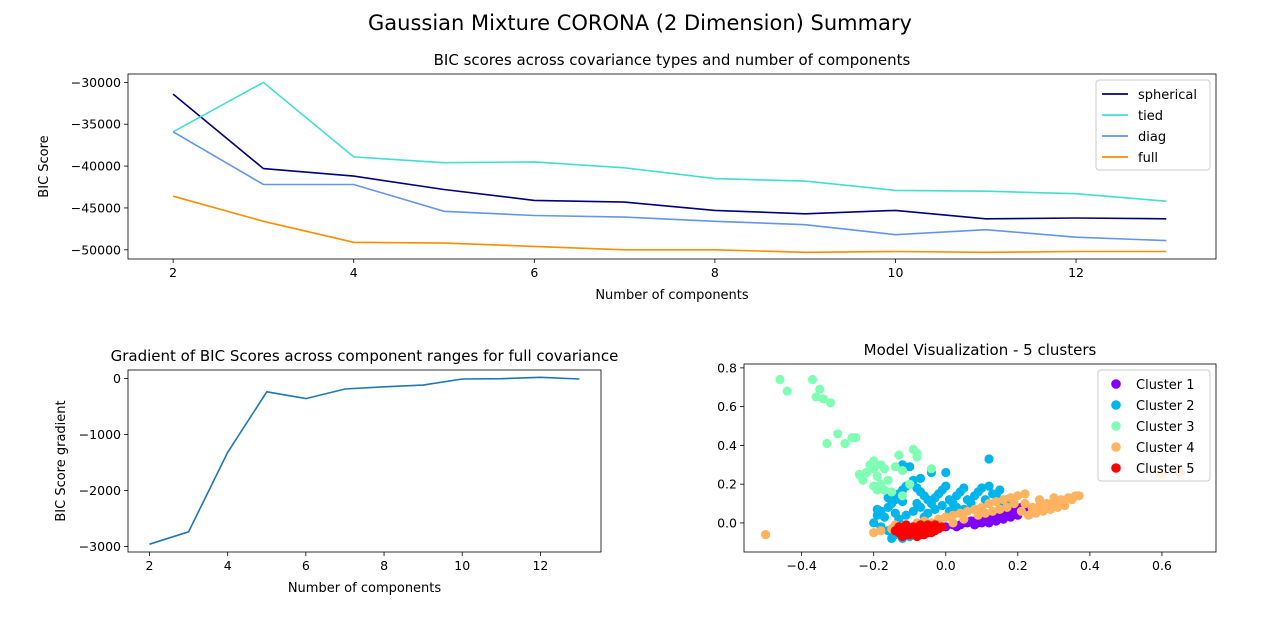  I want to click on x-tick-label: 4, so click(228, 565).